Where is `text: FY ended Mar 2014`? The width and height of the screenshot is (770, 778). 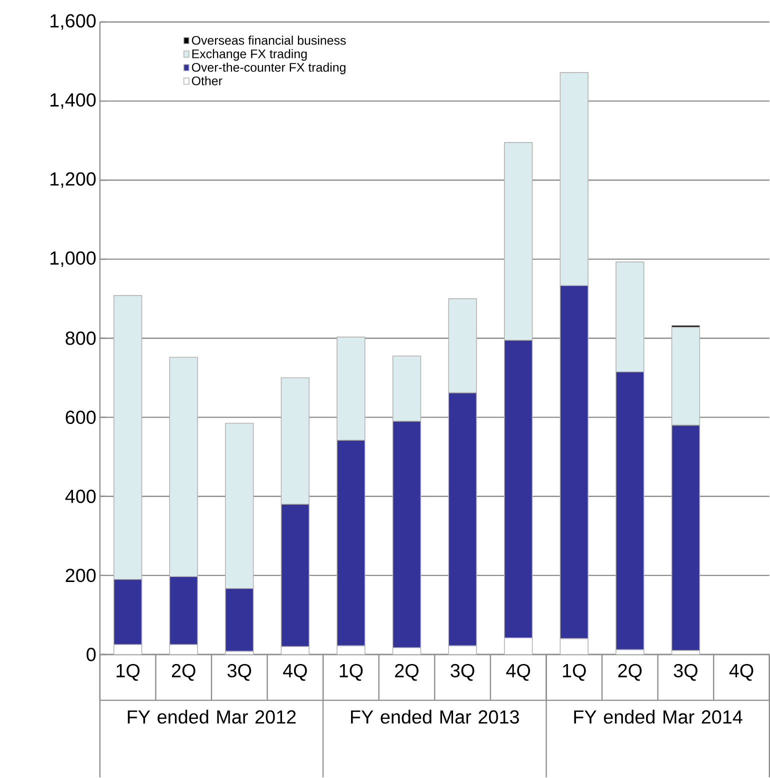 text: FY ended Mar 2014 is located at coordinates (658, 717).